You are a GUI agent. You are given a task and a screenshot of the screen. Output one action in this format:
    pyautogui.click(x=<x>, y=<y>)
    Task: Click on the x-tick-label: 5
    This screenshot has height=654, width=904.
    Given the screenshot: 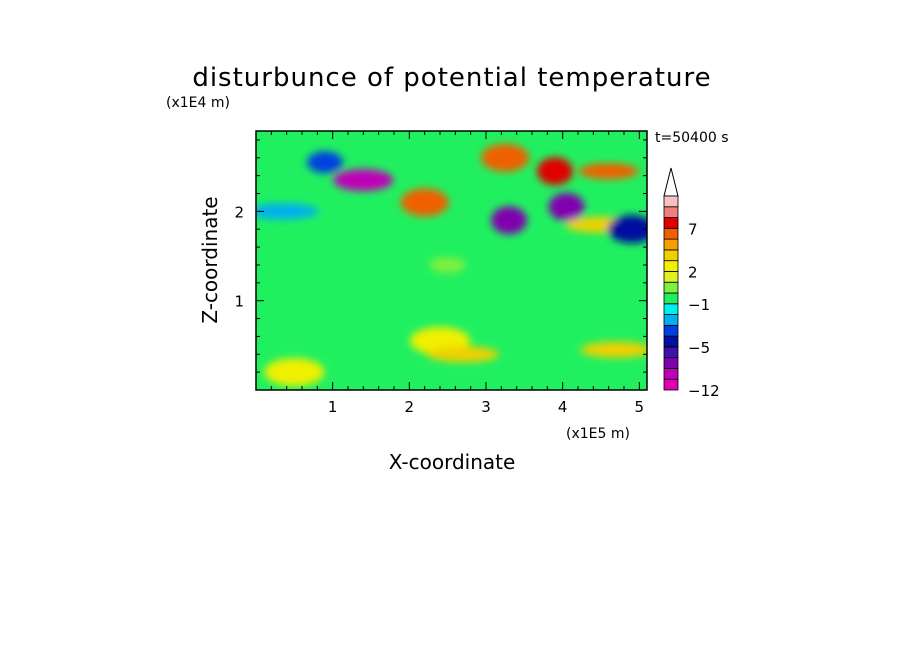 What is the action you would take?
    pyautogui.click(x=640, y=407)
    